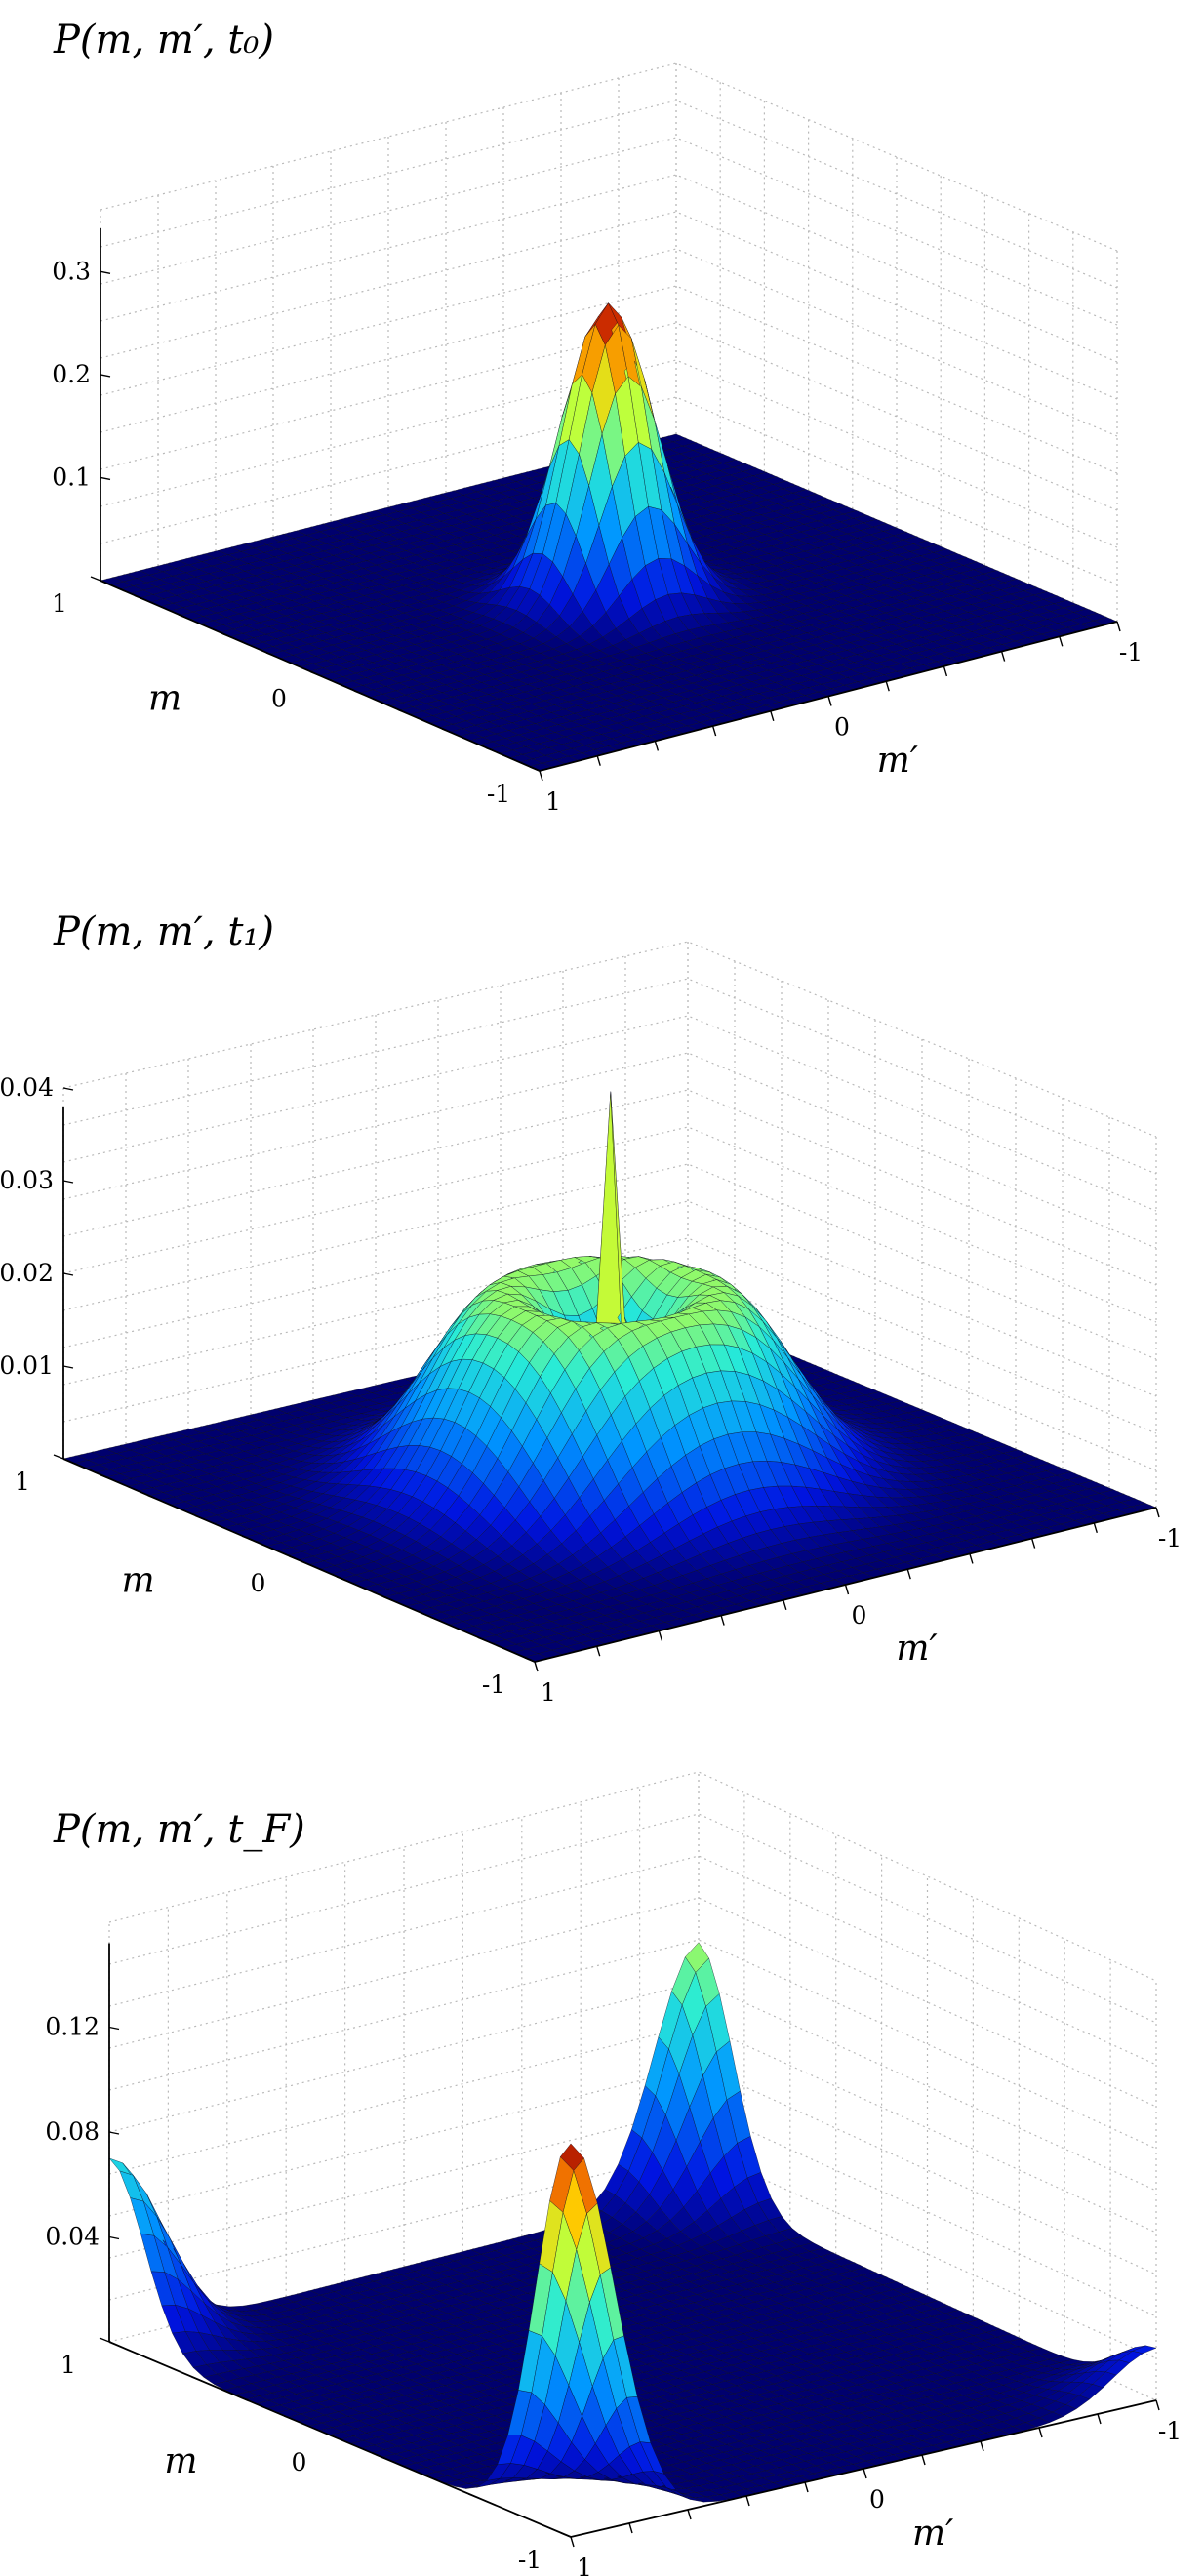  Describe the element at coordinates (27, 1273) in the screenshot. I see `z-tick-label: 0.02` at that location.